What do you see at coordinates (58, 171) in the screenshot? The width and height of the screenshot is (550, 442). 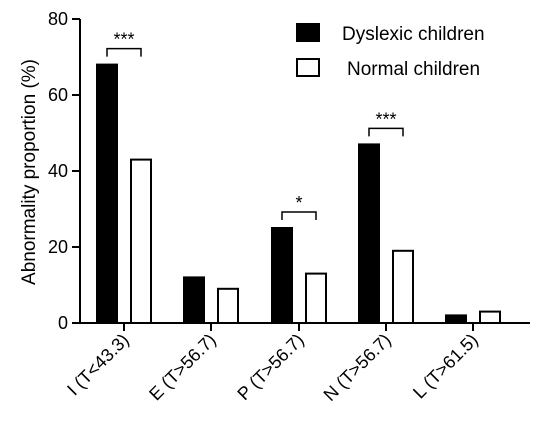 I see `y-tick-label: 40` at bounding box center [58, 171].